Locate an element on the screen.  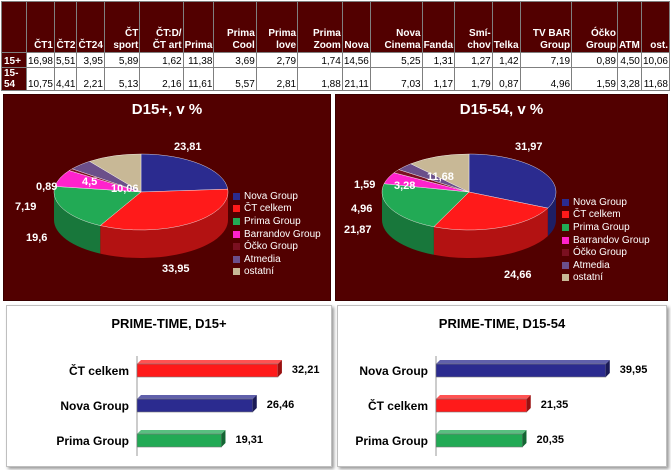
pie-data-label: 11,68 is located at coordinates (440, 177).